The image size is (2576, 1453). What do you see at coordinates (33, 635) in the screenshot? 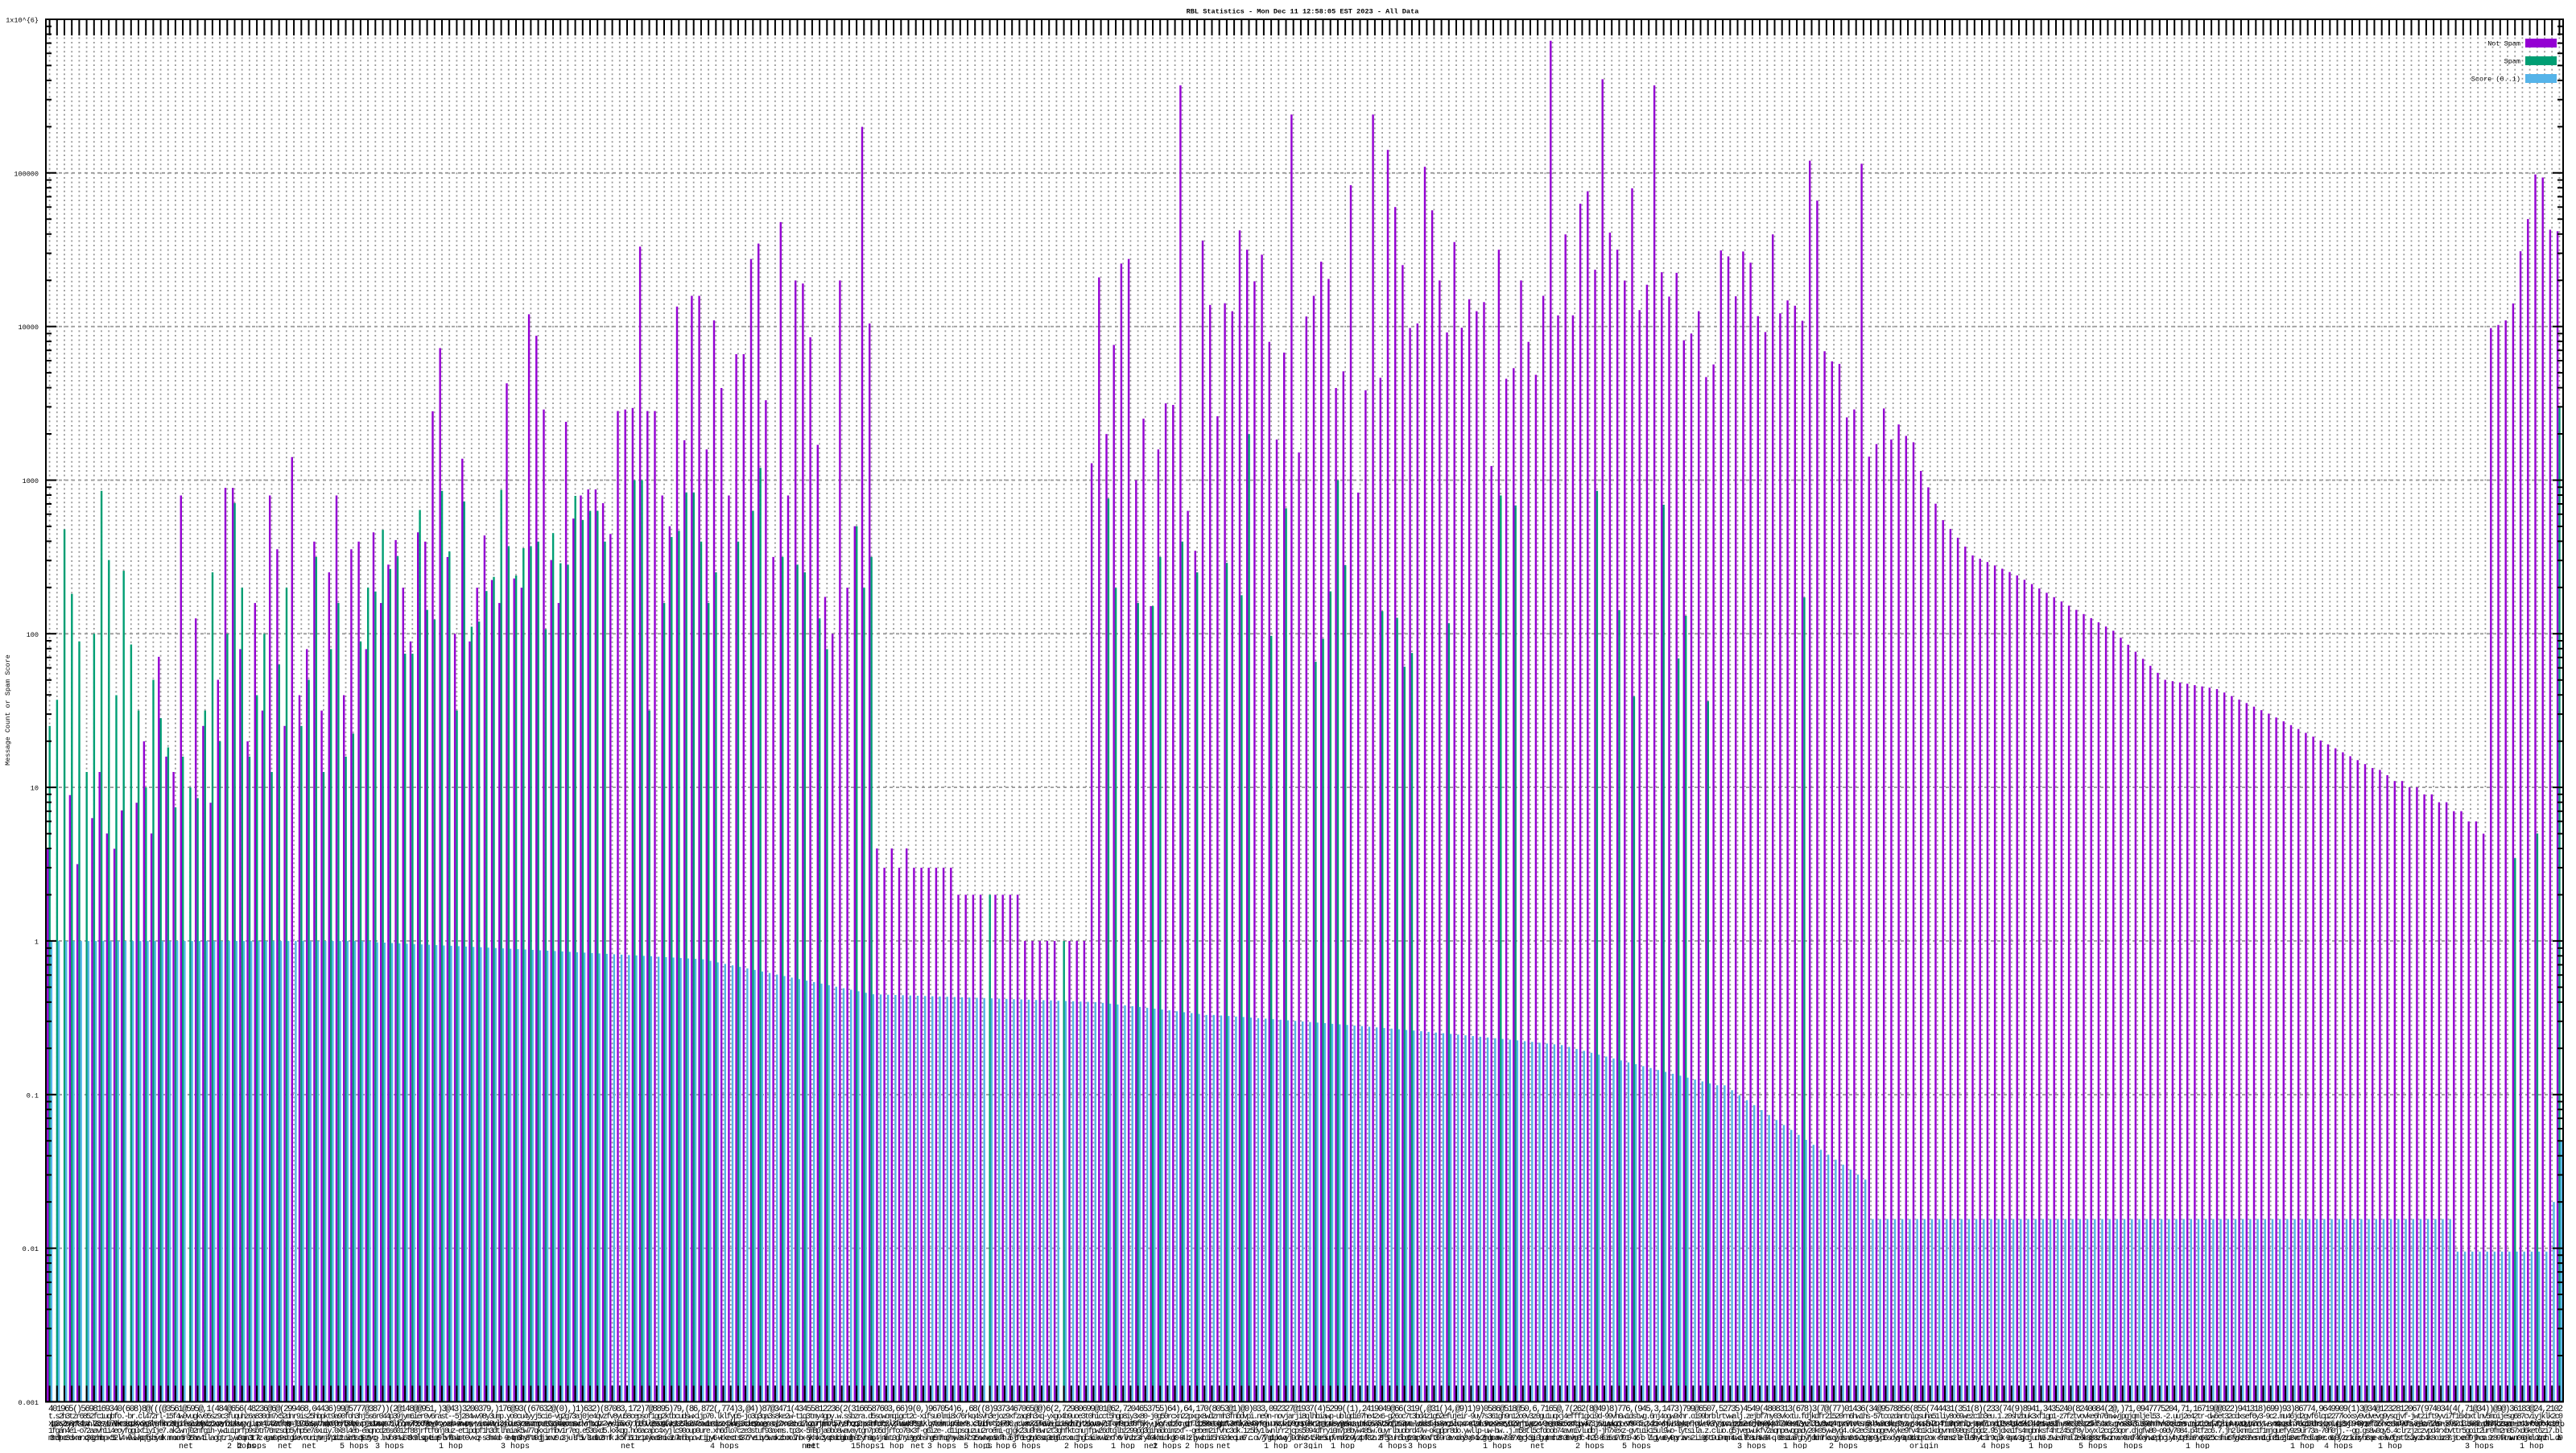
I see `svg-text: 100` at bounding box center [33, 635].